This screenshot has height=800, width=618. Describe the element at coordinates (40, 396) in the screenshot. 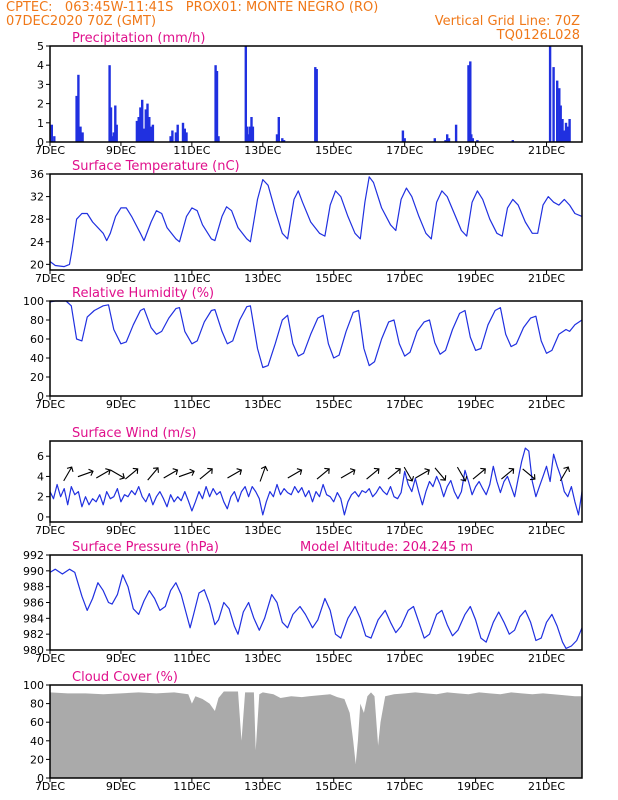

I see `rh-ytick-label: 0` at that location.